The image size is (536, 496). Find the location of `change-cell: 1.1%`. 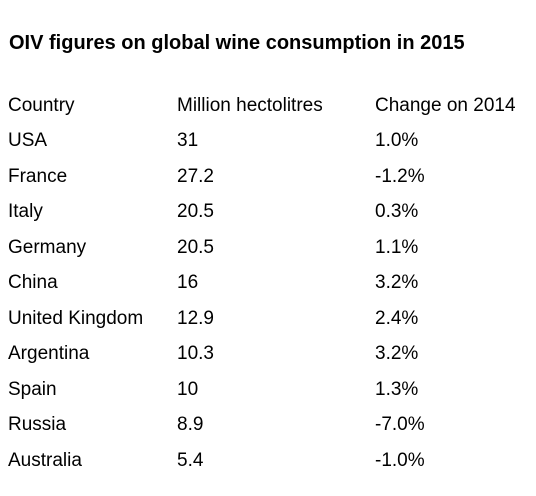

change-cell: 1.1% is located at coordinates (397, 247).